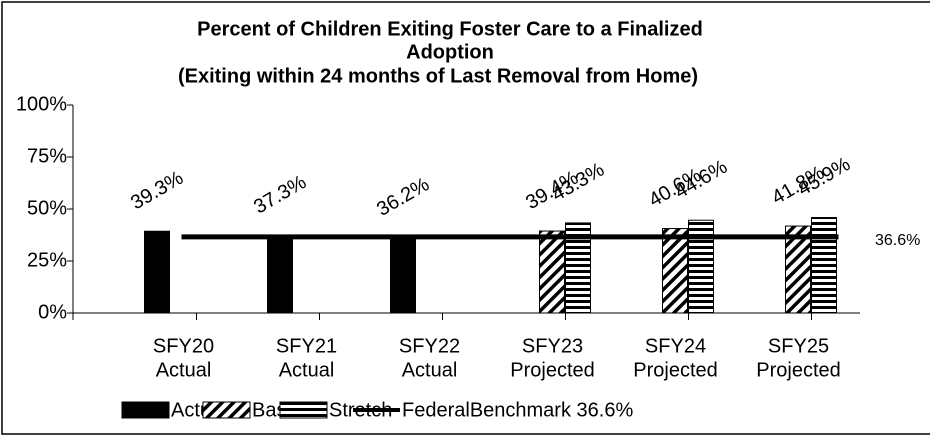 The height and width of the screenshot is (437, 930). I want to click on x-tick-label: SFY25, so click(798, 346).